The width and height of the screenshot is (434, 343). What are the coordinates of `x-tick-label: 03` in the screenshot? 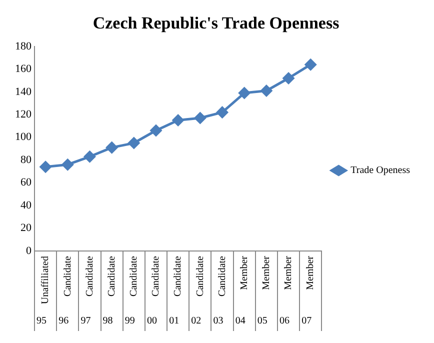 It's located at (218, 321).